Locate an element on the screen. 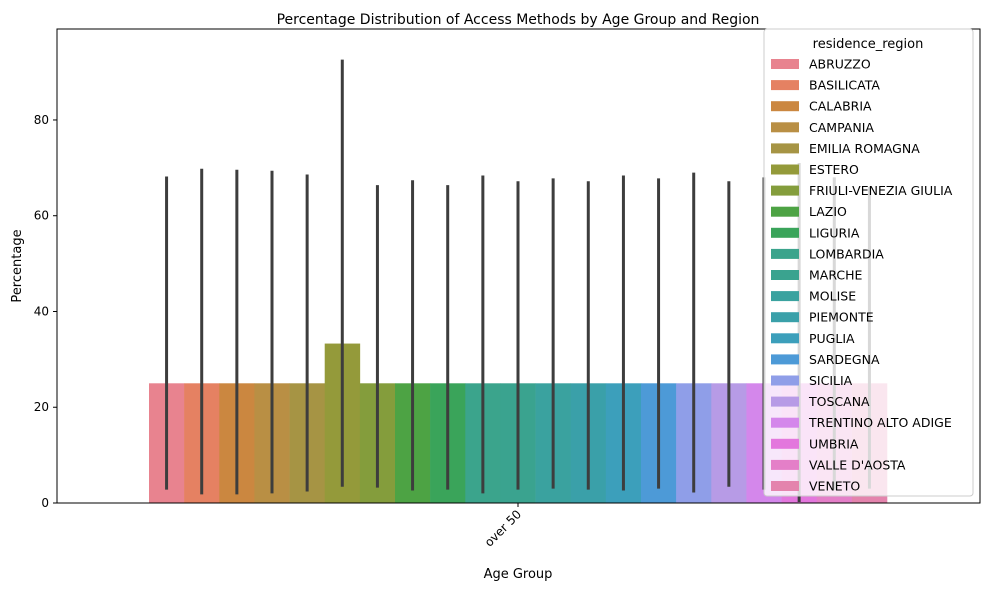  y-tick-label: 80 is located at coordinates (41, 120).